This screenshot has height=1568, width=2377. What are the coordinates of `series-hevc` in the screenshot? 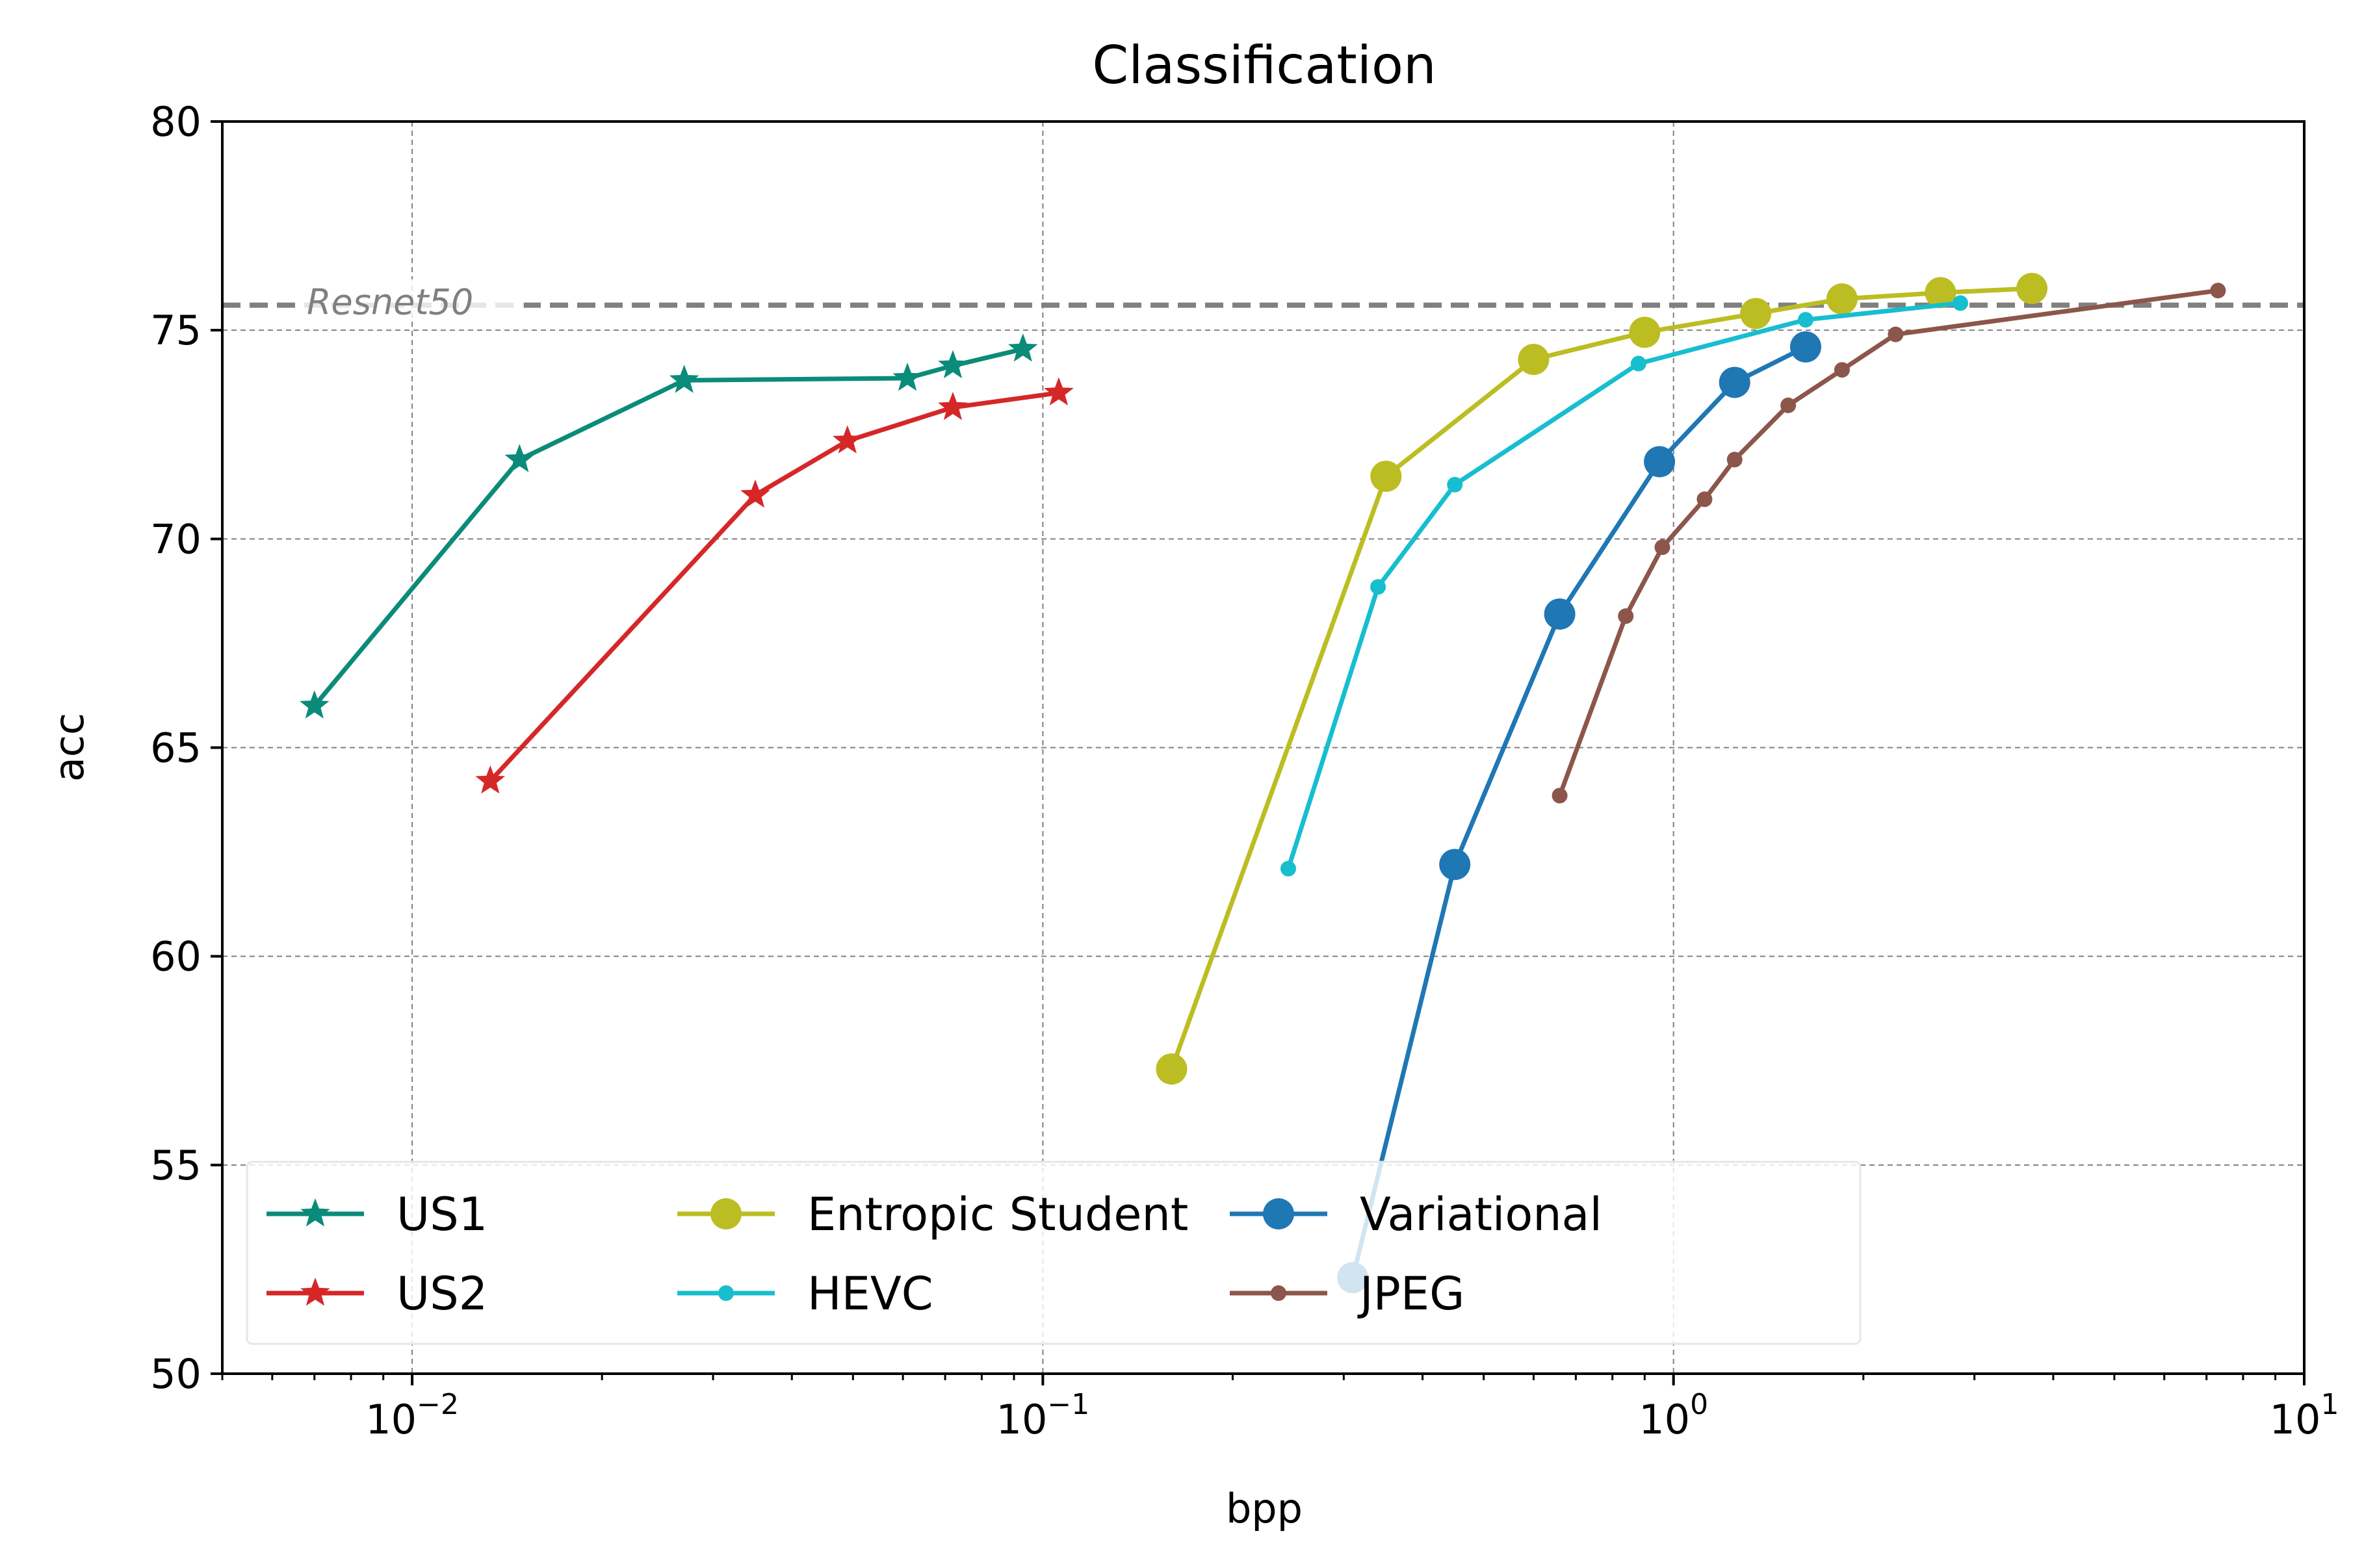 It's located at (1624, 586).